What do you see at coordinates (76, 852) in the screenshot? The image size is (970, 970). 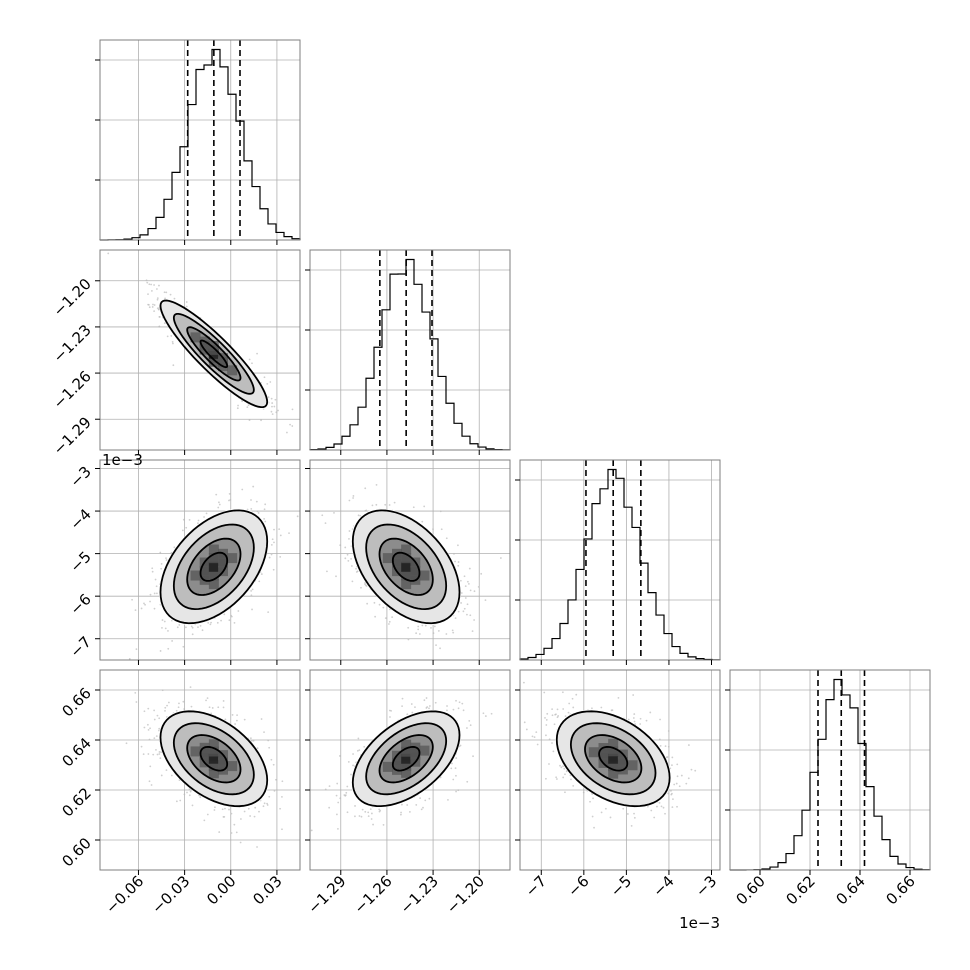 I see `y-tick-label: 0.60` at bounding box center [76, 852].